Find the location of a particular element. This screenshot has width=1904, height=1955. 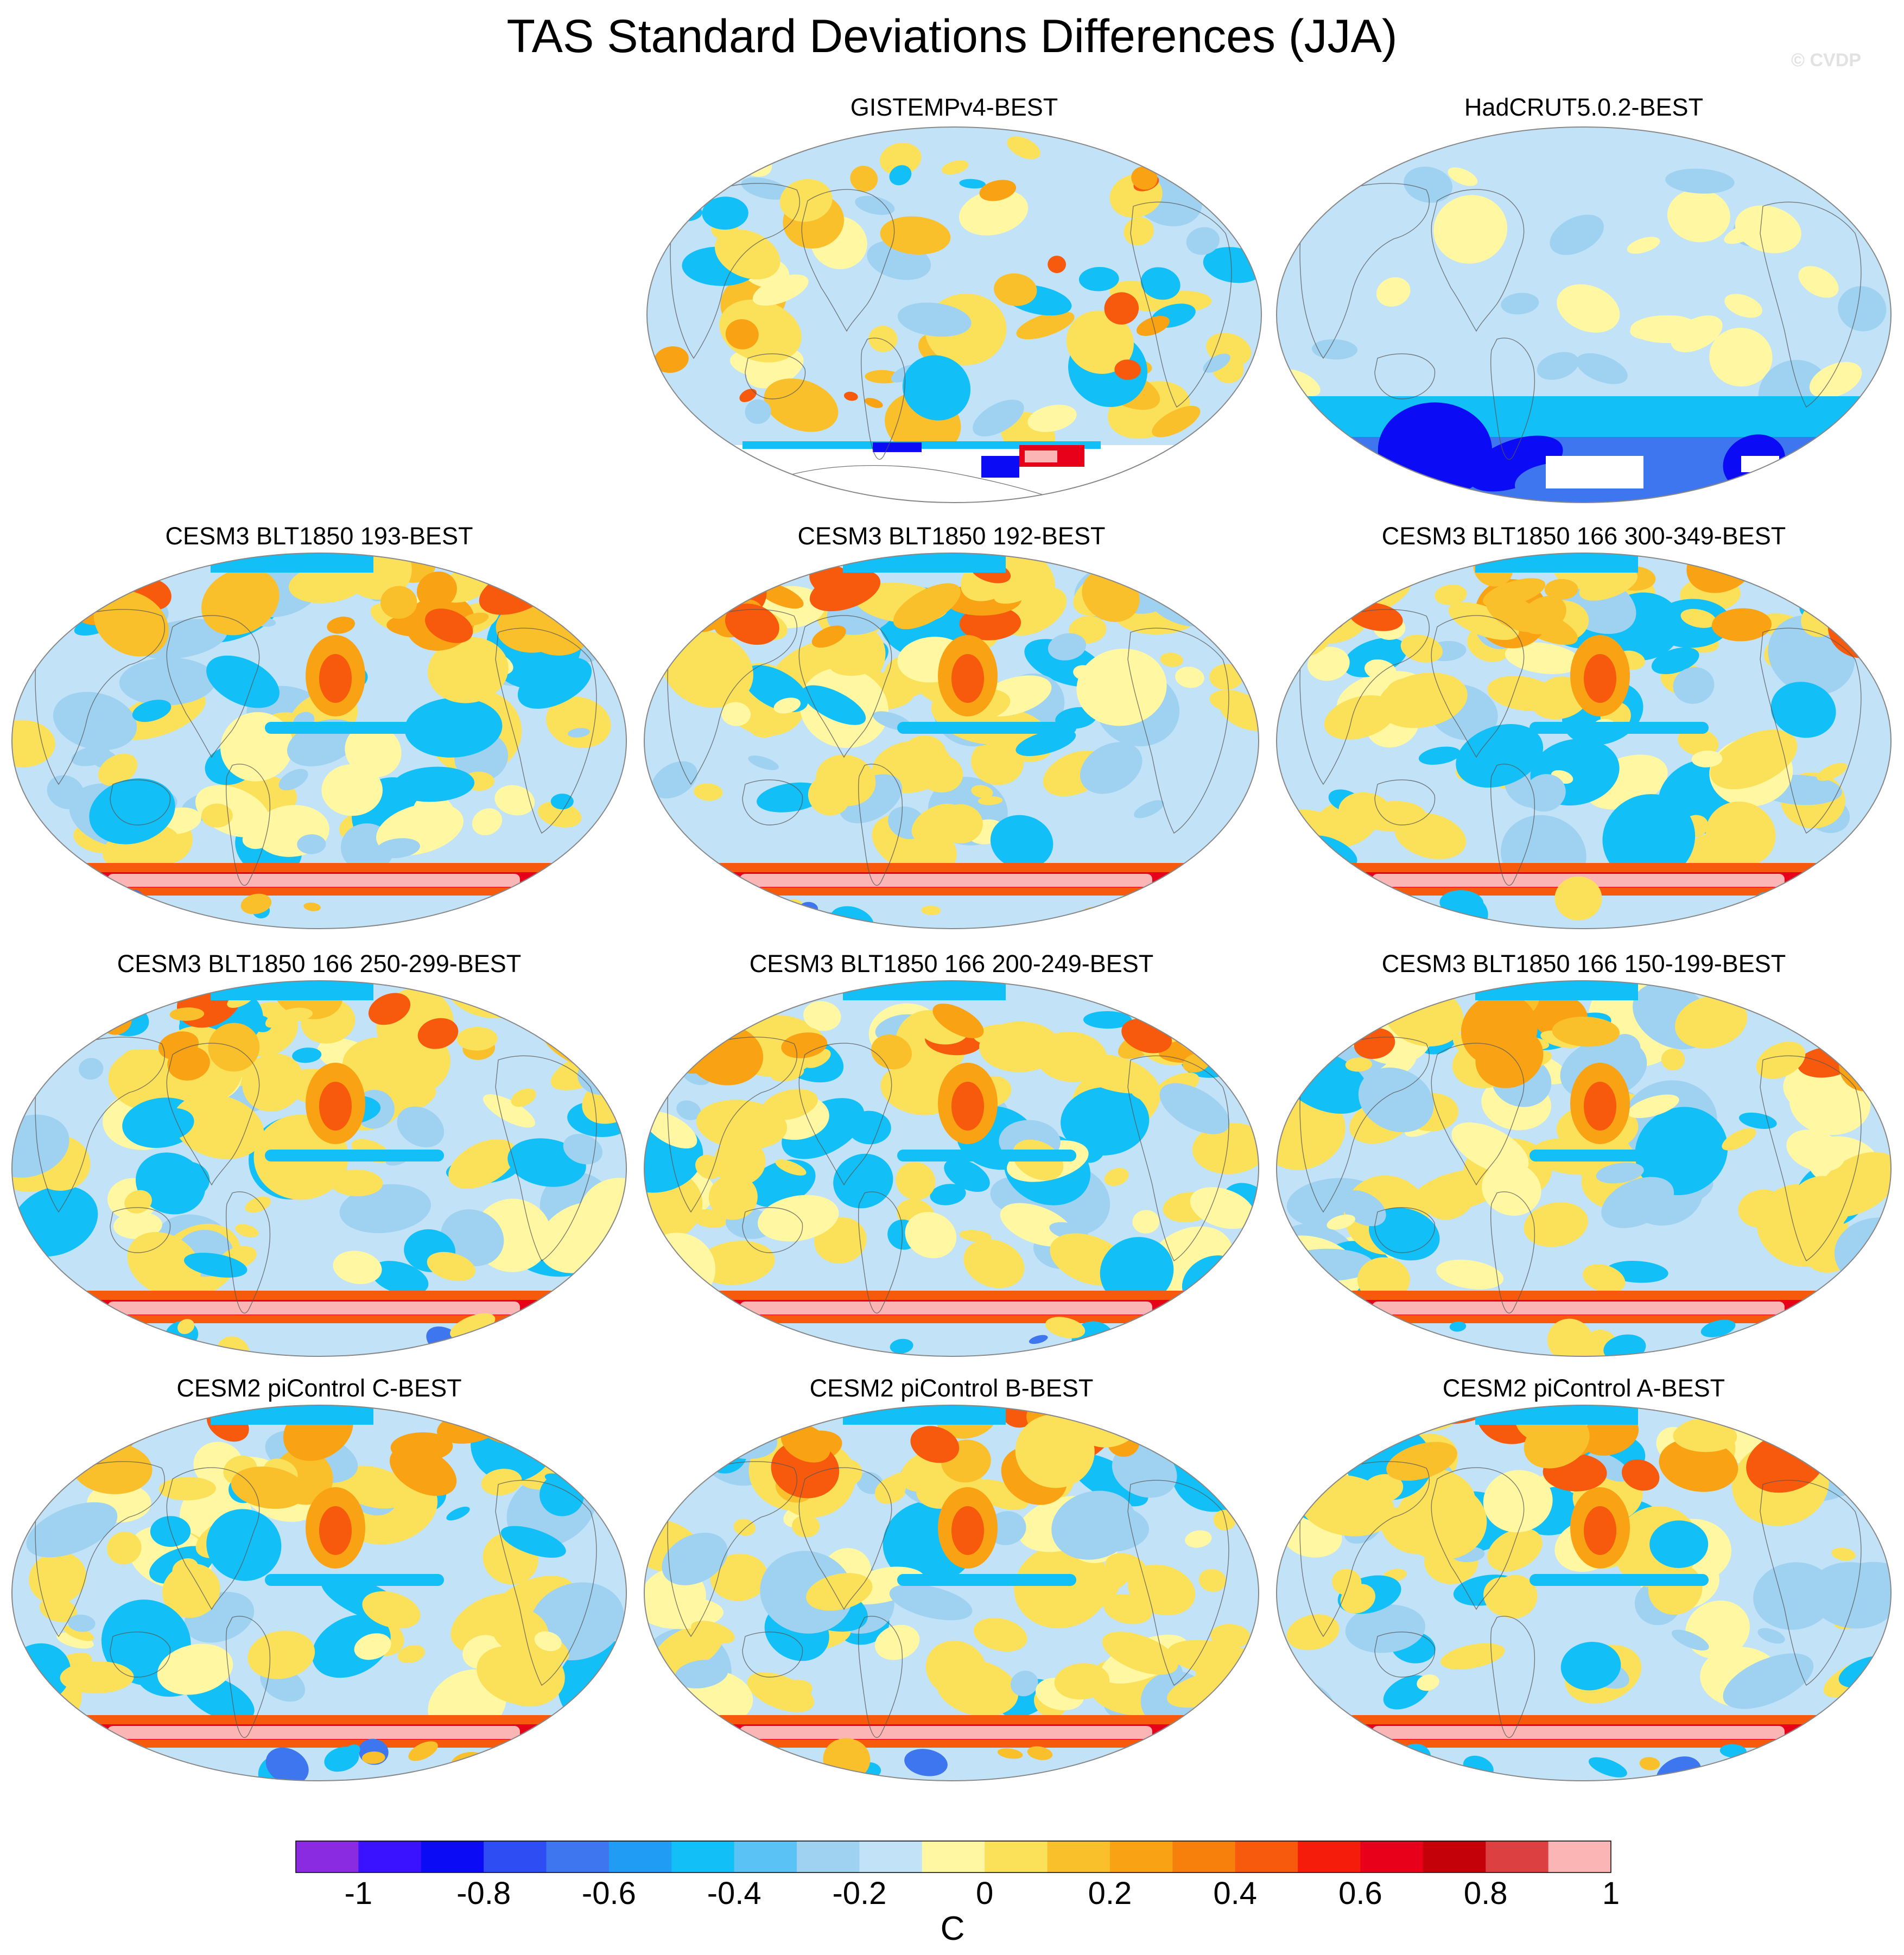

map-hadcrut is located at coordinates (1584, 314).